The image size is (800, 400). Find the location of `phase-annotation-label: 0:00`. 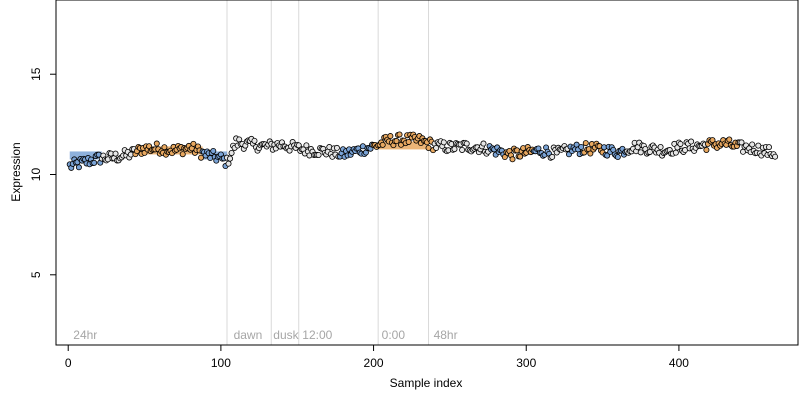

phase-annotation-label: 0:00 is located at coordinates (394, 335).